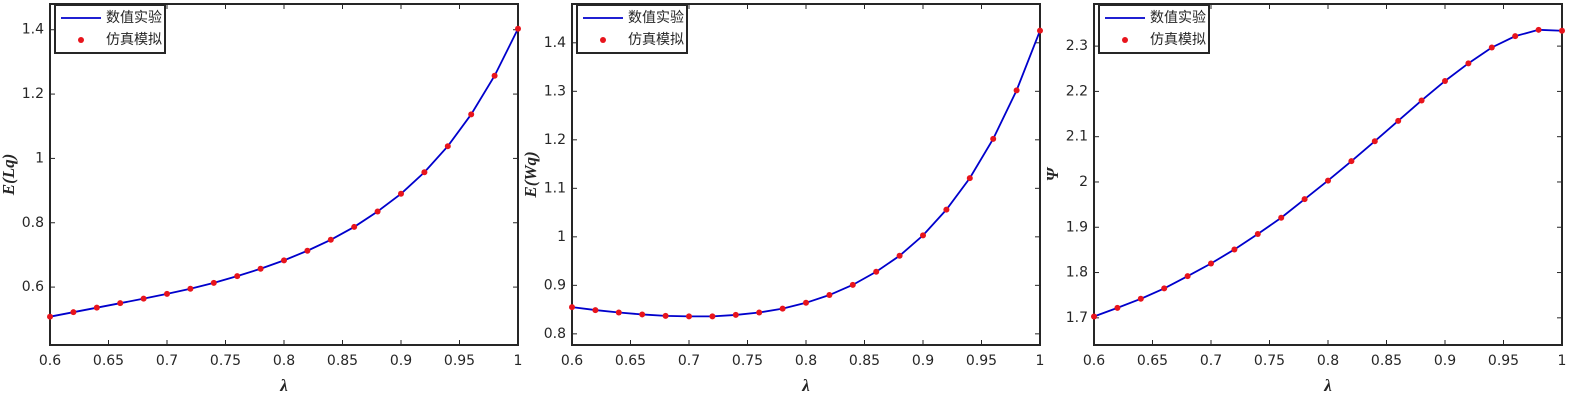 The height and width of the screenshot is (405, 1595). I want to click on y-tick-label: 2.1, so click(1077, 137).